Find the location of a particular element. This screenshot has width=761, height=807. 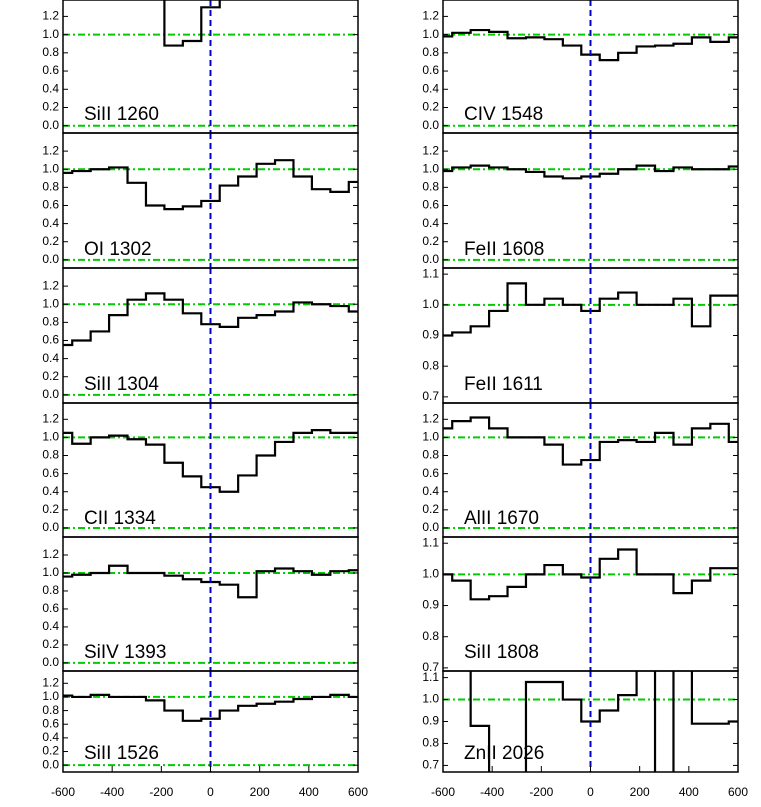

x-tick-label: 0 is located at coordinates (590, 792).